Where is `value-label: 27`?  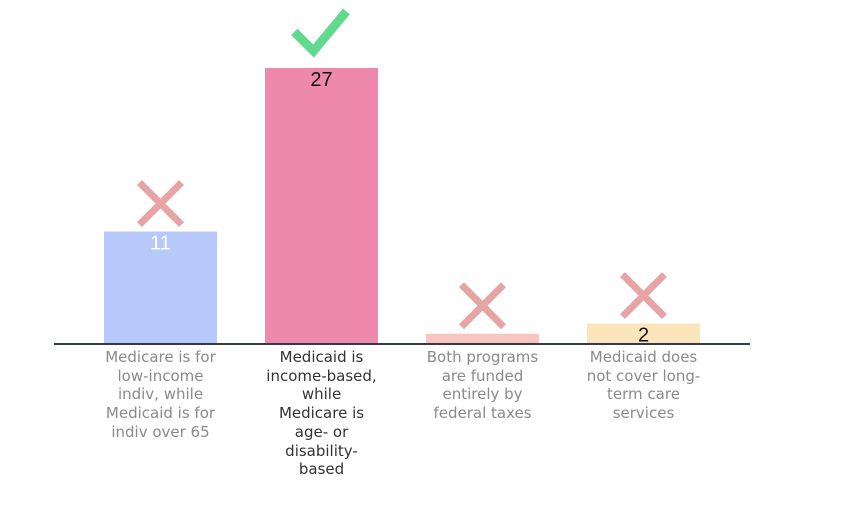
value-label: 27 is located at coordinates (321, 80).